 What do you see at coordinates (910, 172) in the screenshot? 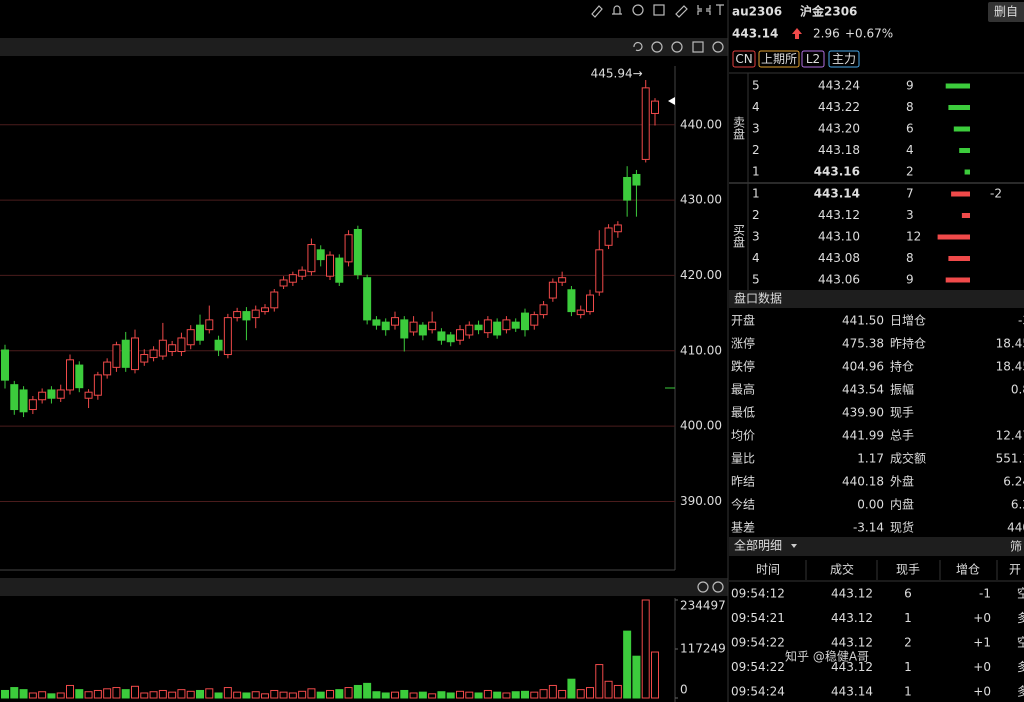
I see `qty: 2` at bounding box center [910, 172].